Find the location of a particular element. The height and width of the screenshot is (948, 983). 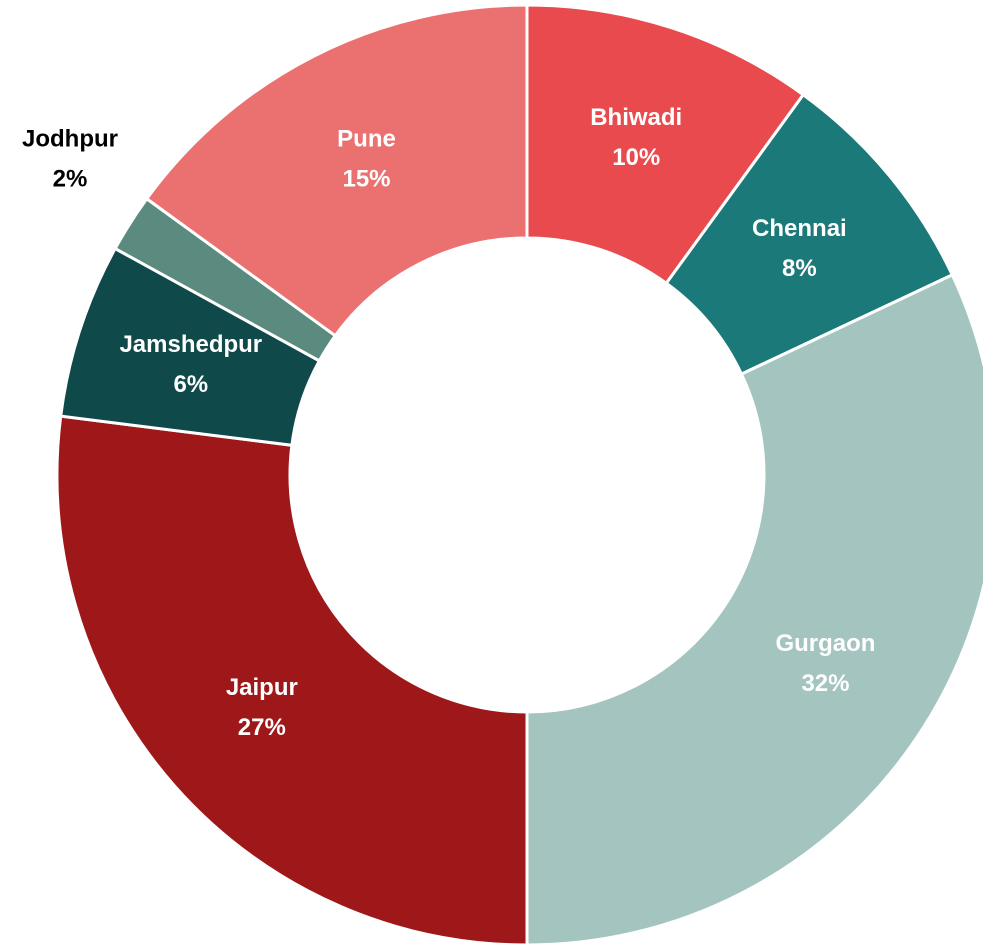

slice-value-label: 6% is located at coordinates (190, 384).